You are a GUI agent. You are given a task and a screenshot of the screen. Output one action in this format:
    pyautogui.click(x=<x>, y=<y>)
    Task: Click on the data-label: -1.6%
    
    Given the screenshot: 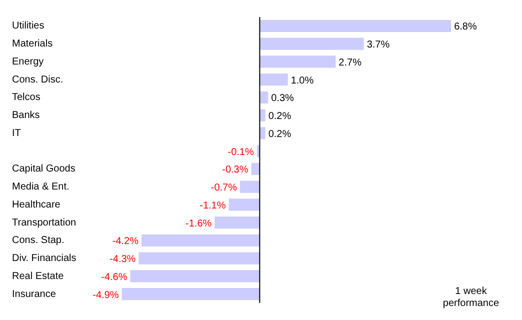 What is the action you would take?
    pyautogui.click(x=199, y=224)
    